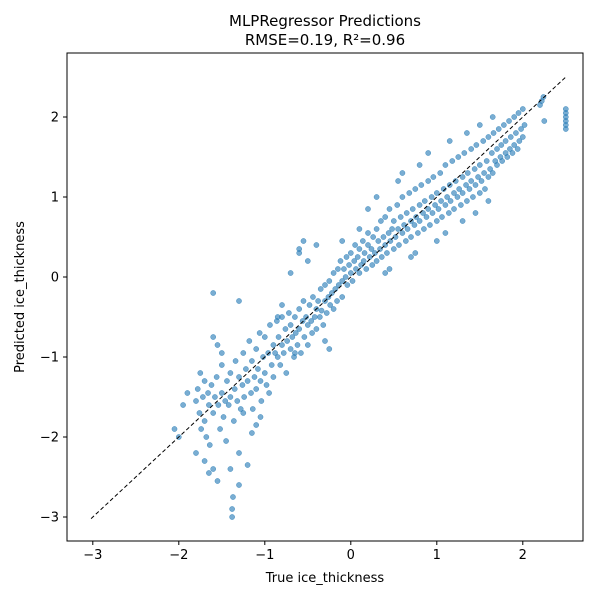 The width and height of the screenshot is (600, 600). What do you see at coordinates (523, 555) in the screenshot?
I see `x-tick-label: 2` at bounding box center [523, 555].